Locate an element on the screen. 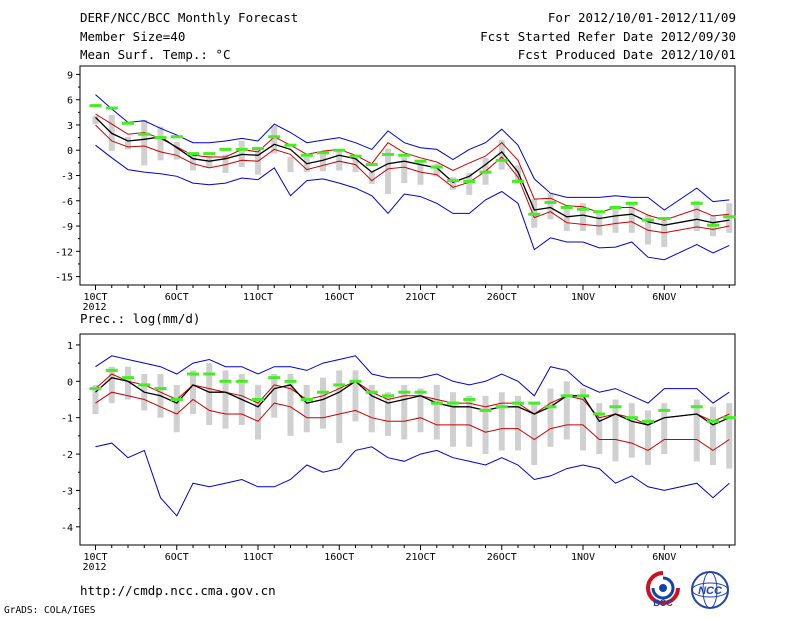 This screenshot has width=800, height=618. y-tick-label: -12 is located at coordinates (64, 252).